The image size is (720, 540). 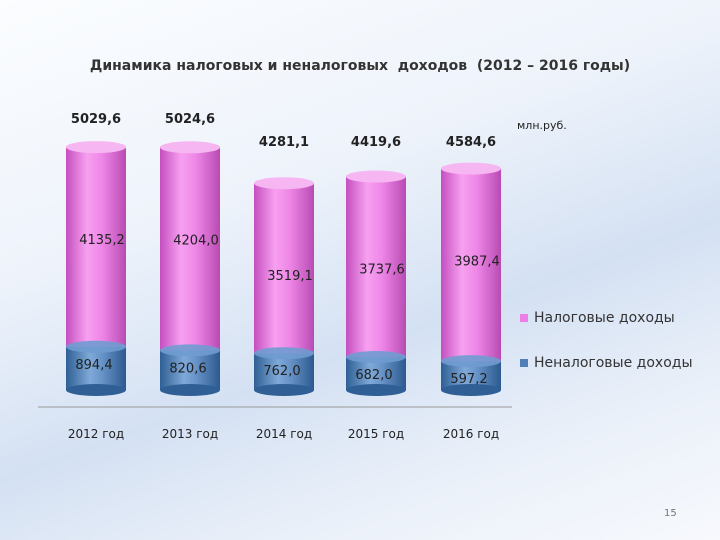 I want to click on label-total-3: 4419,6, so click(x=376, y=142).